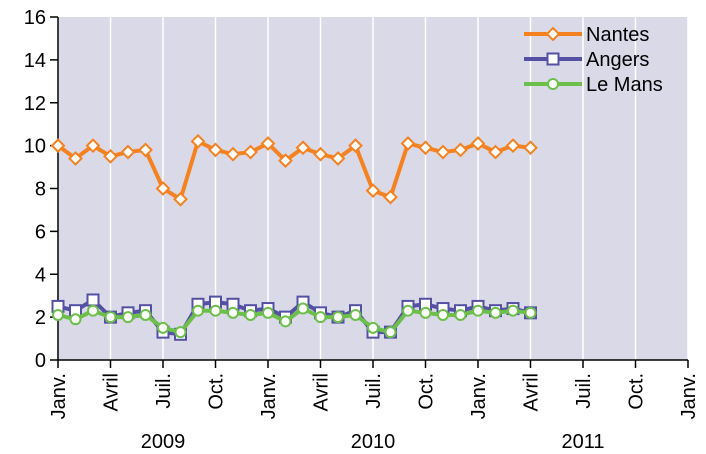  What do you see at coordinates (624, 85) in the screenshot?
I see `legend-label: Le Mans` at bounding box center [624, 85].